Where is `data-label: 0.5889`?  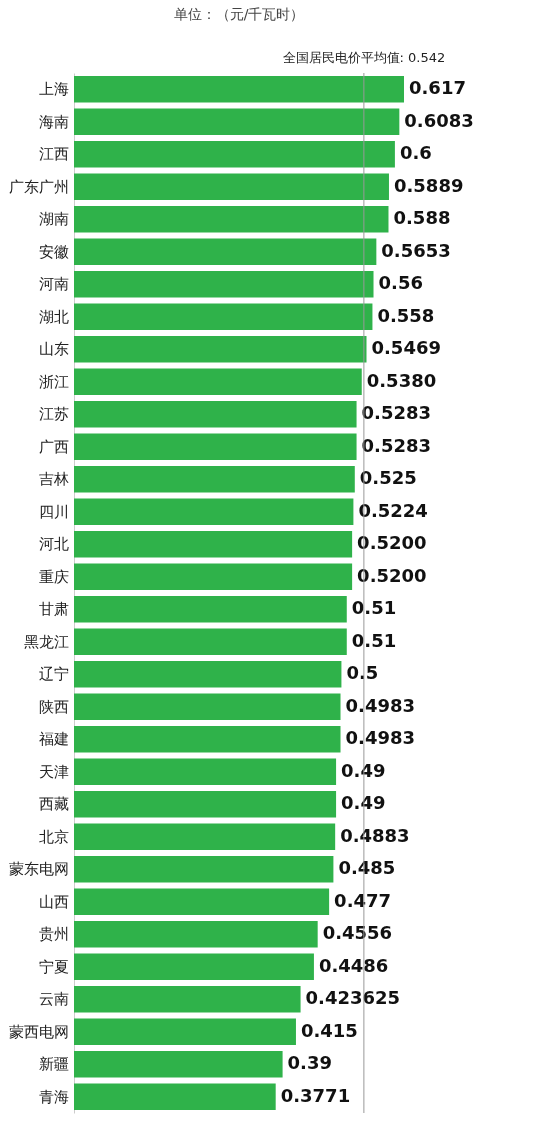
data-label: 0.5889 is located at coordinates (428, 185).